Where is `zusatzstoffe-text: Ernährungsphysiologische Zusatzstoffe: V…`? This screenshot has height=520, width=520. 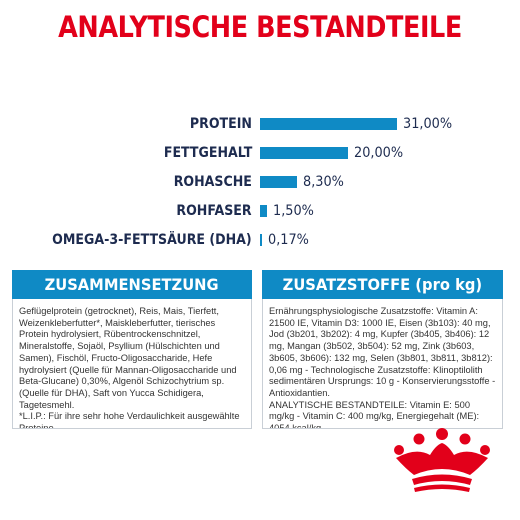
zusatzstoffe-text: Ernährungsphysiologische Zusatzstoffe: V… is located at coordinates (382, 352).